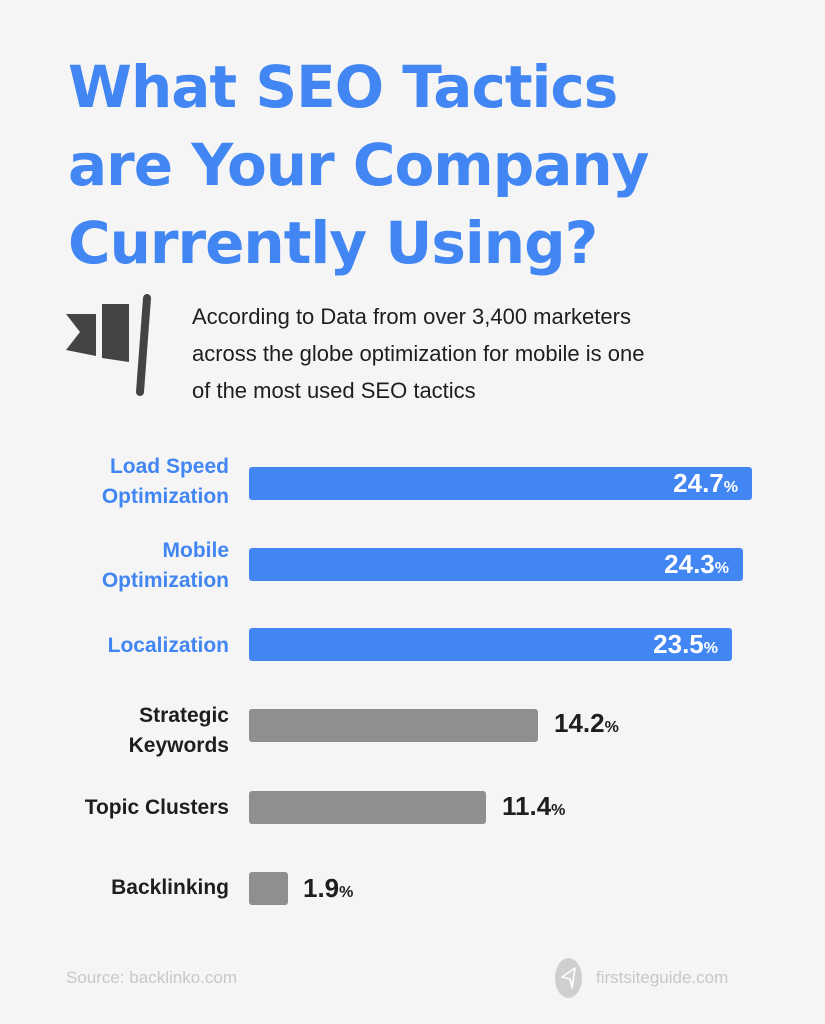 Image resolution: width=825 pixels, height=1024 pixels. What do you see at coordinates (178, 730) in the screenshot?
I see `bar-label: Strategic Keywords` at bounding box center [178, 730].